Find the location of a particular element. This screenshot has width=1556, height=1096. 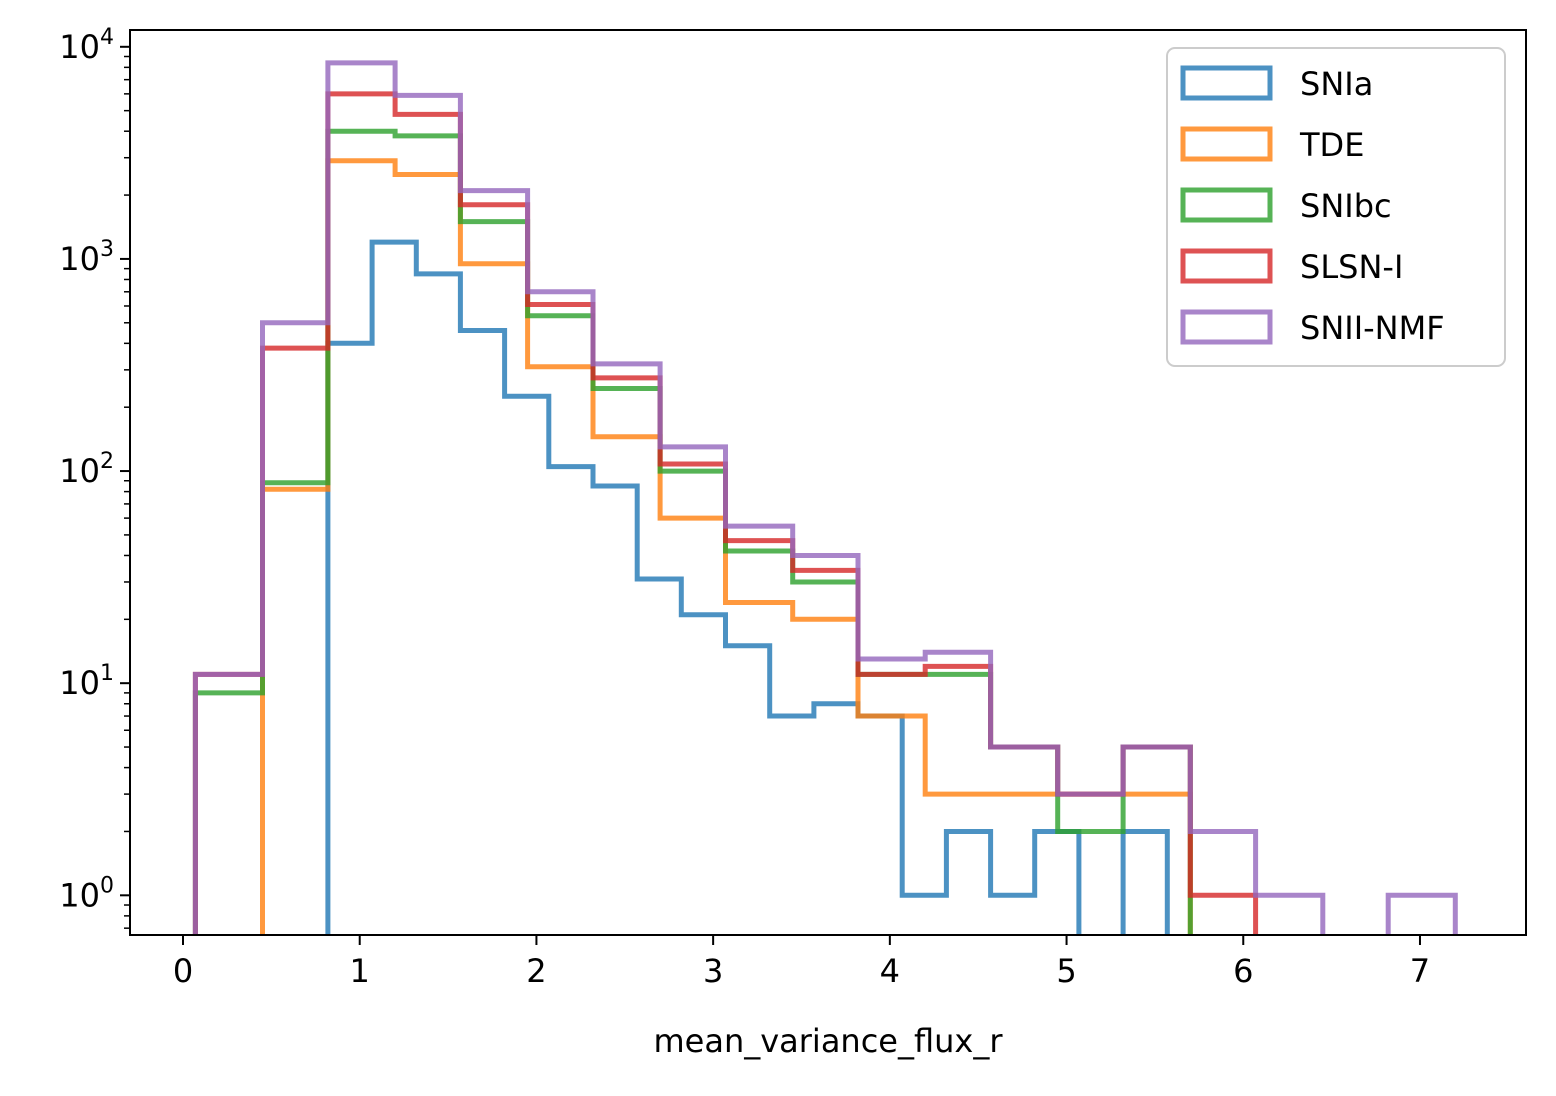

legend-label: SNII-NMF is located at coordinates (1372, 328).